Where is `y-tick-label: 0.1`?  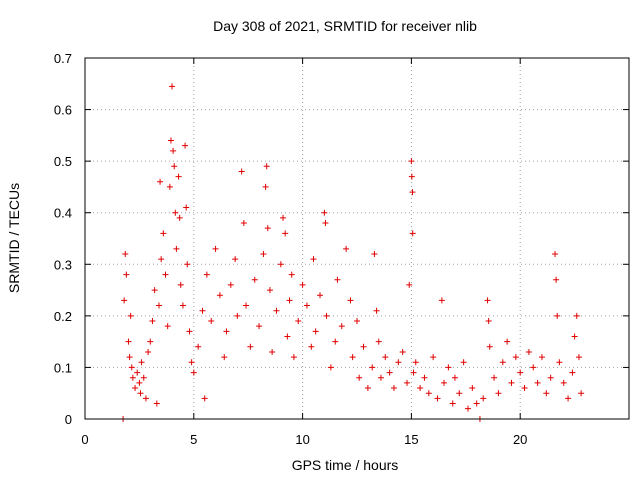
y-tick-label: 0.1 is located at coordinates (63, 367).